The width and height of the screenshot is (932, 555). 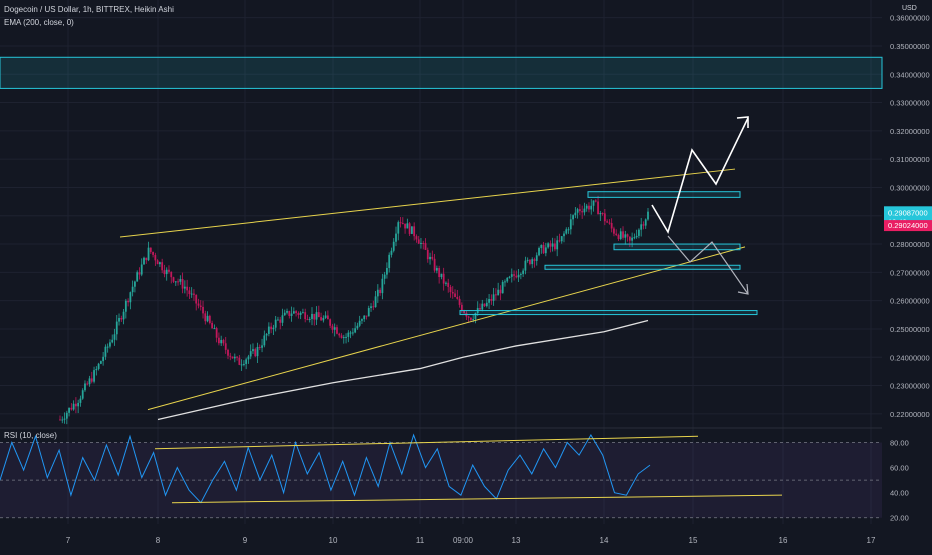 What do you see at coordinates (39, 22) in the screenshot?
I see `indicator-legend: EMA (200, close, 0)` at bounding box center [39, 22].